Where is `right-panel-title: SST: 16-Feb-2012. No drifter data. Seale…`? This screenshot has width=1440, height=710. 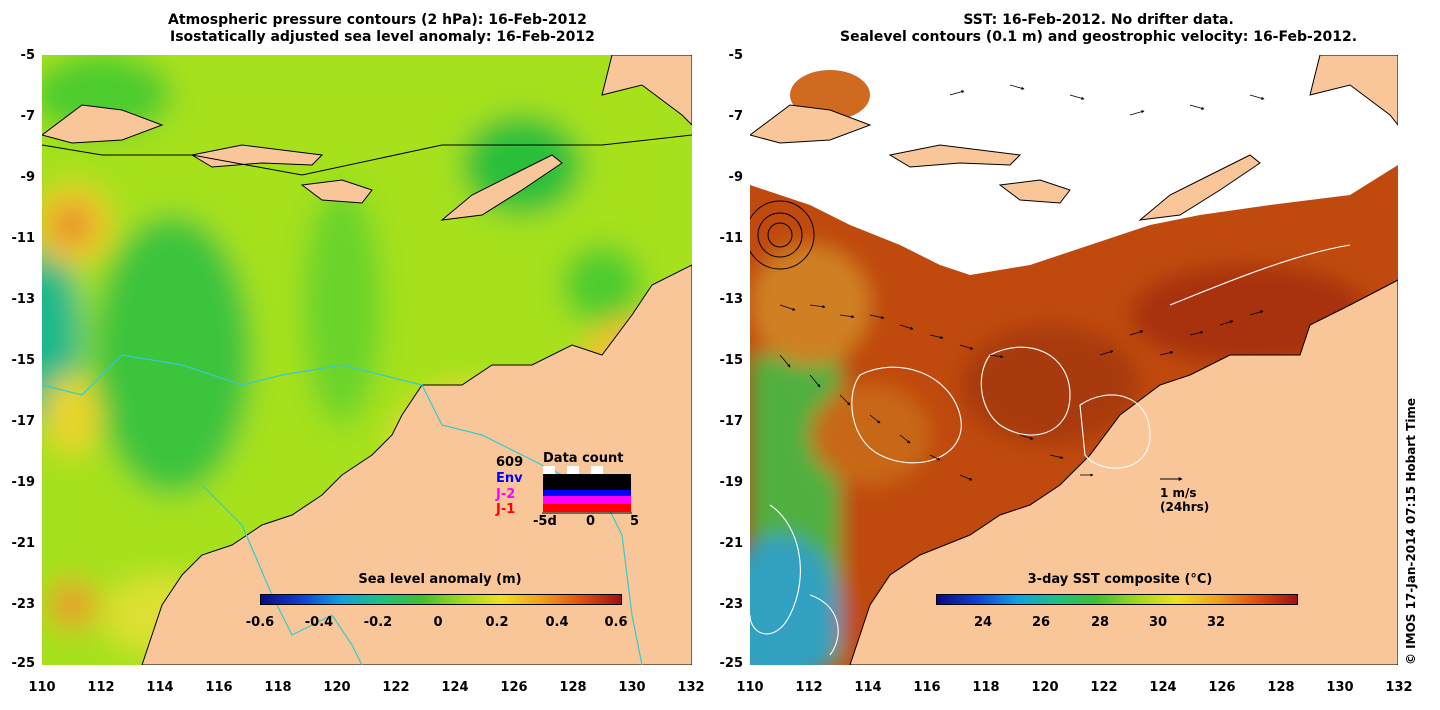 right-panel-title: SST: 16-Feb-2012. No drifter data. Seale… is located at coordinates (1098, 29).